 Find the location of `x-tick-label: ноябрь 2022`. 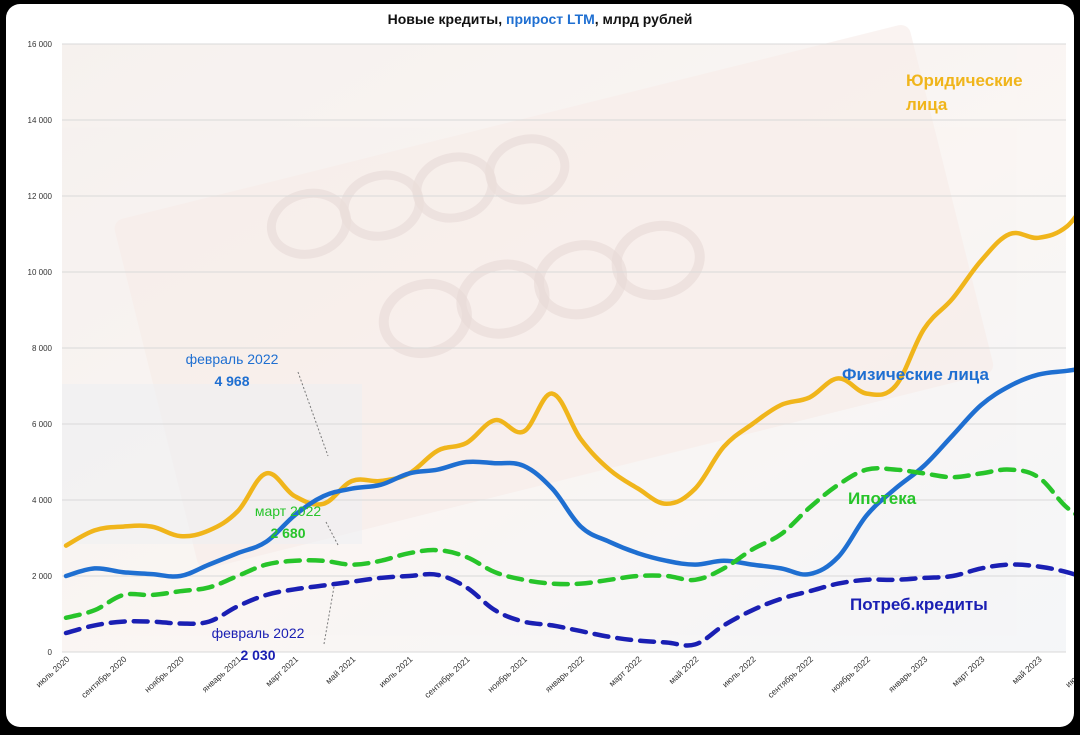

x-tick-label: ноябрь 2022 is located at coordinates (851, 674).